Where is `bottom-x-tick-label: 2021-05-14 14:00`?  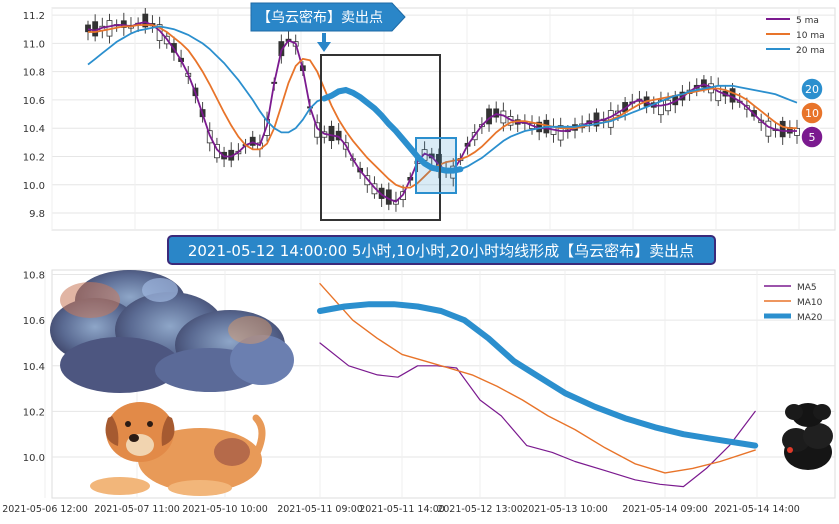
bottom-x-tick-label: 2021-05-14 14:00 is located at coordinates (757, 509).